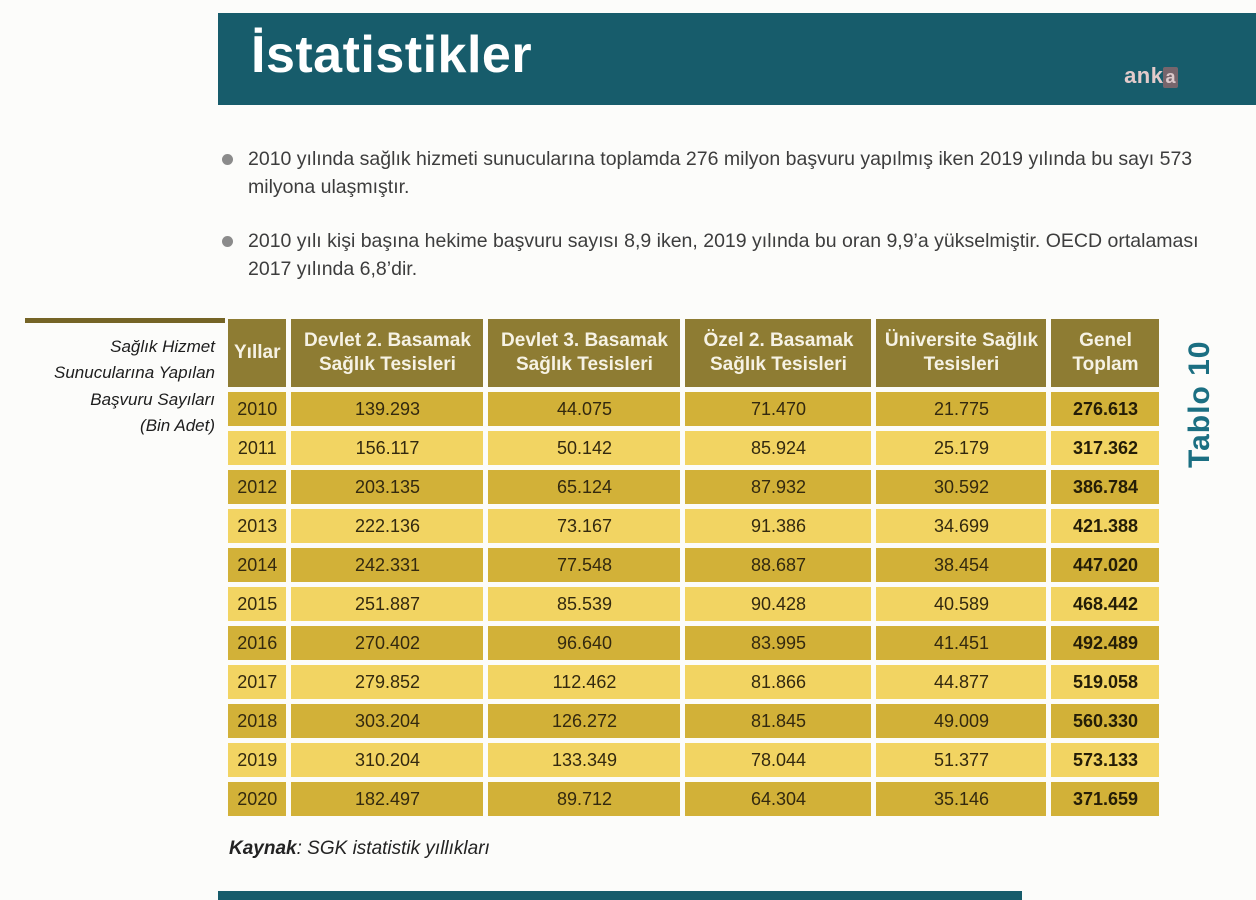 Image resolution: width=1256 pixels, height=900 pixels. I want to click on column-header-state-tertiary: Devlet 3. Basamak Sağlık Tesisleri, so click(584, 353).